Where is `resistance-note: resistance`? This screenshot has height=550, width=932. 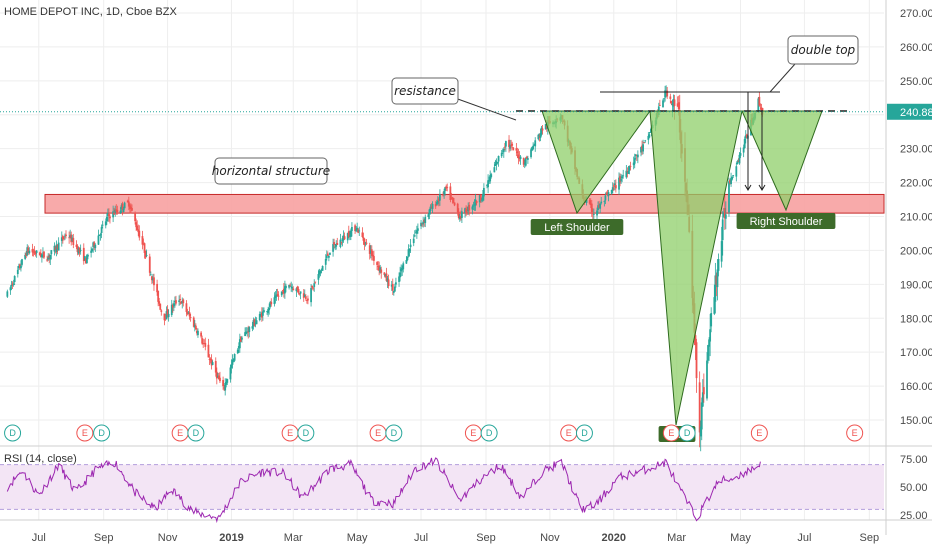 resistance-note: resistance is located at coordinates (454, 99).